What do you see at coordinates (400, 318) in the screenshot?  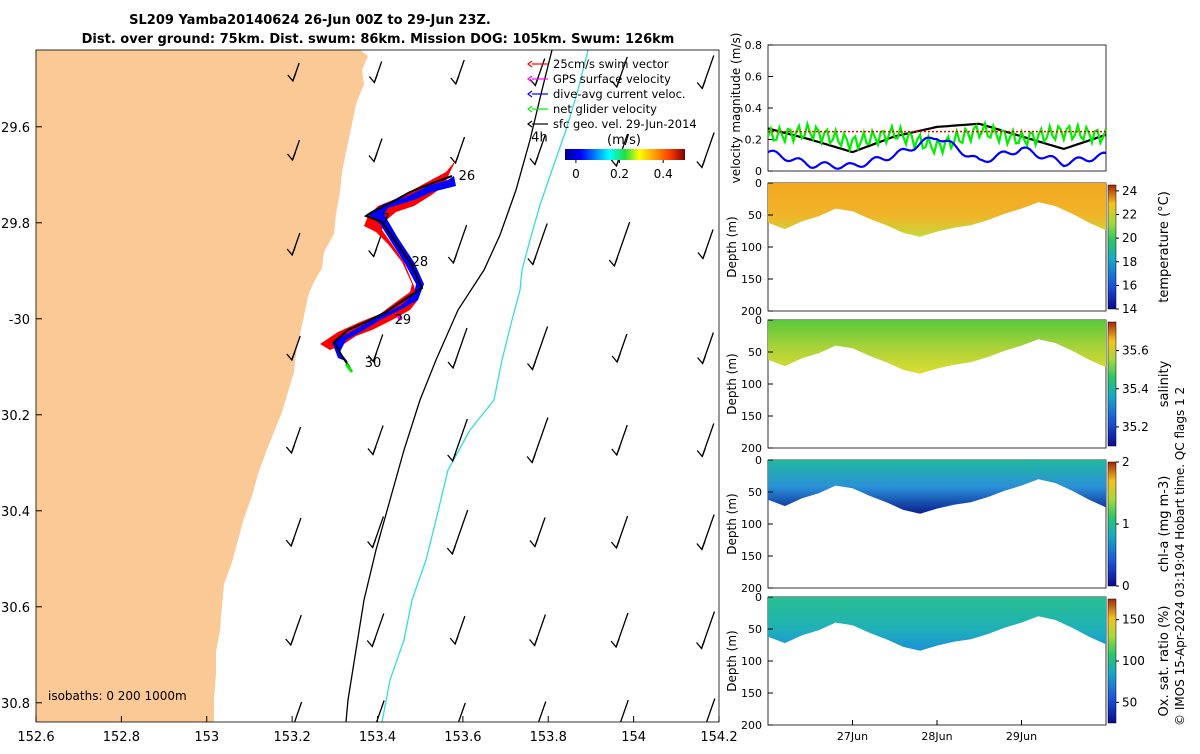 I see `gps-surface-velocity-dot` at bounding box center [400, 318].